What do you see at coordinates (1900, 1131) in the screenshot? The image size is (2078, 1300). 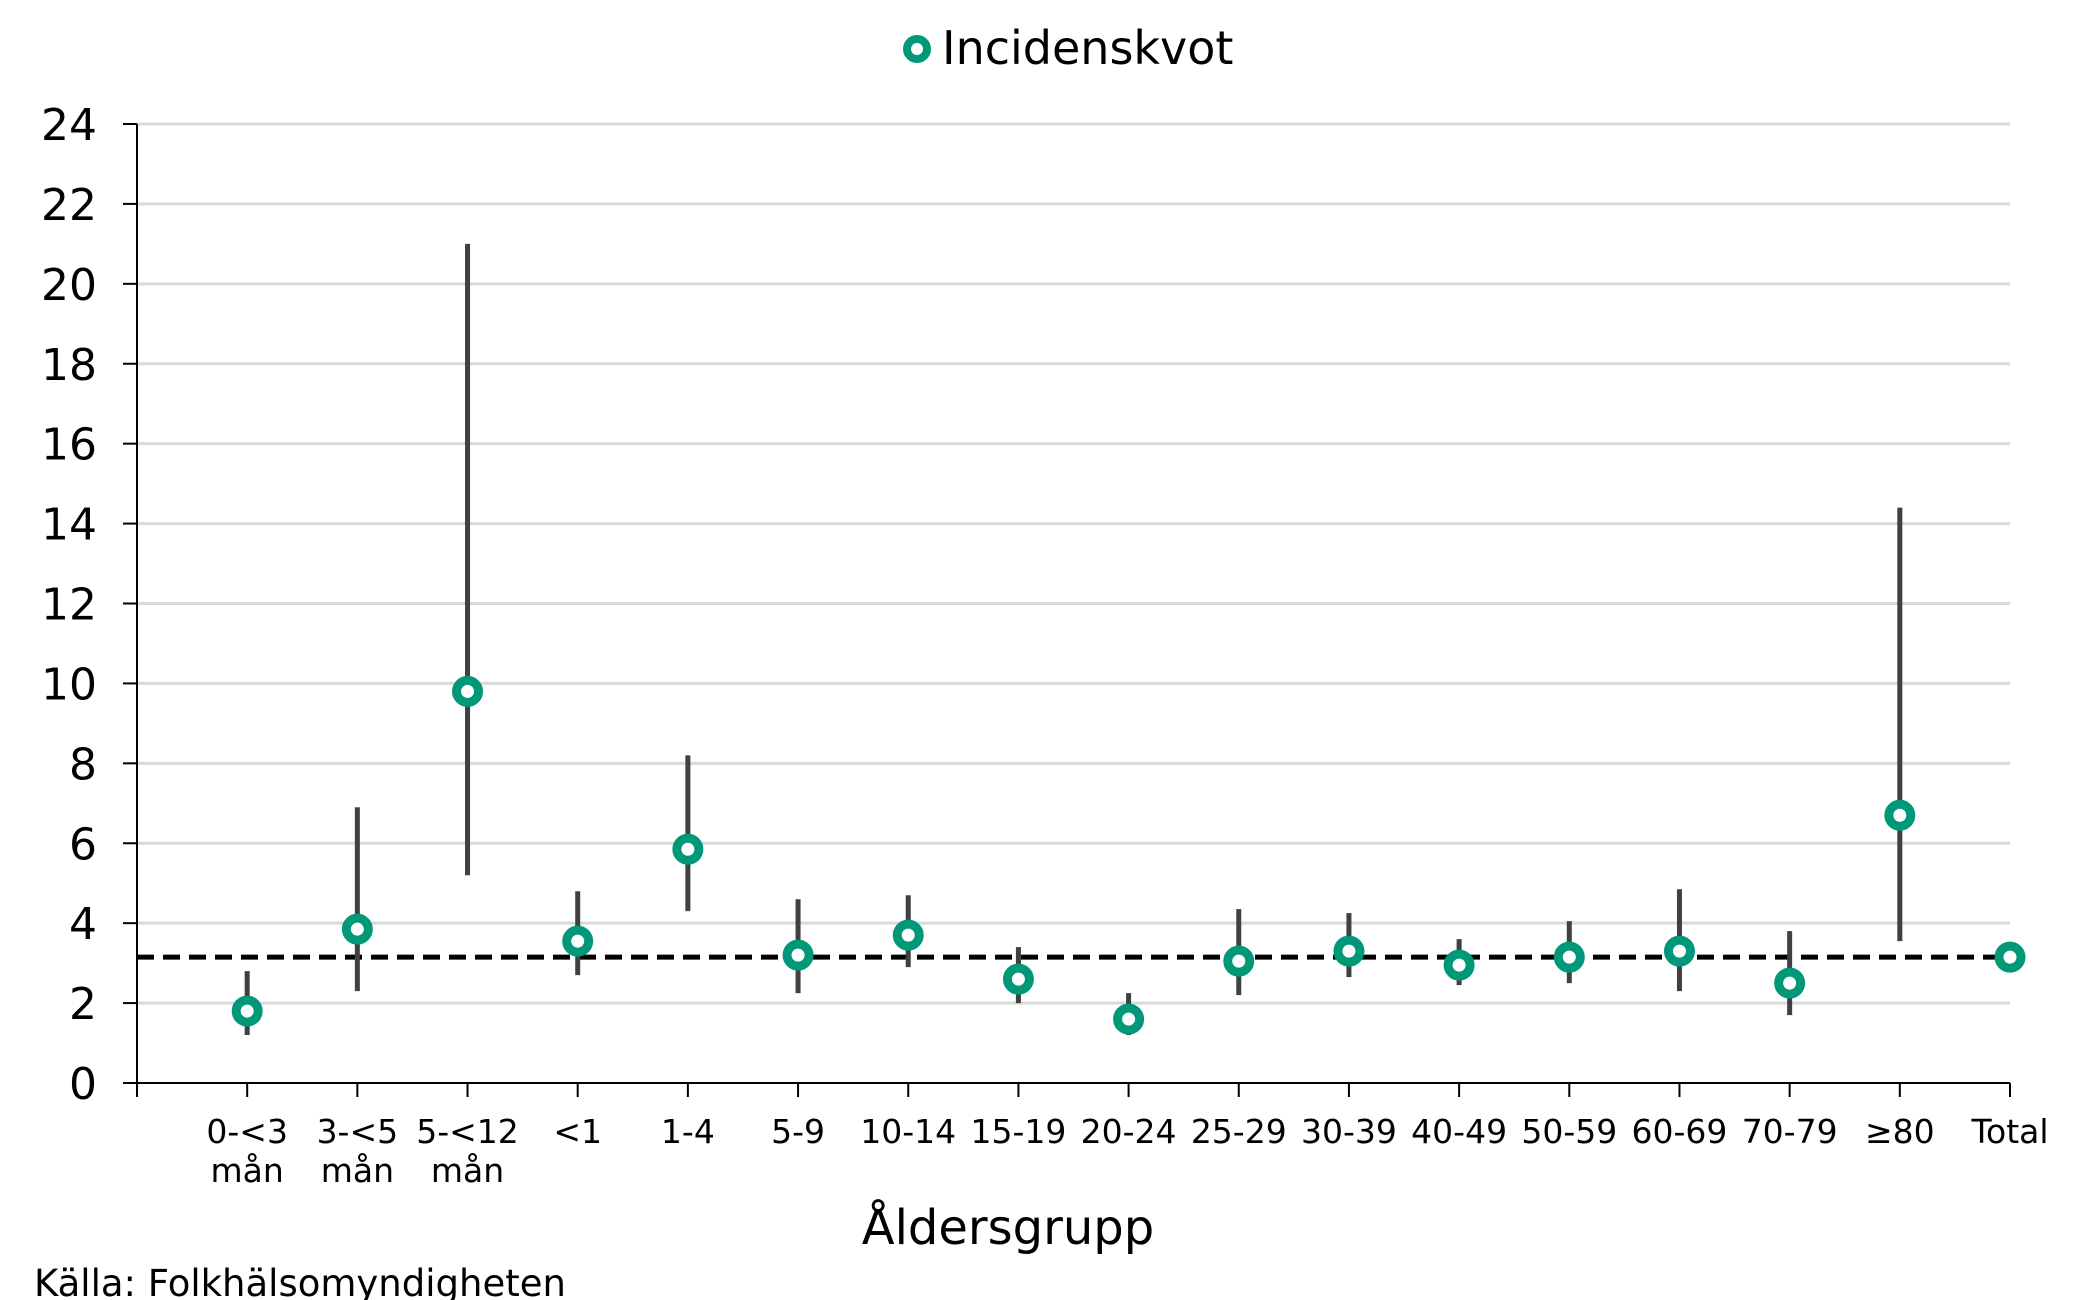 I see `x-tick-label: ≥80` at bounding box center [1900, 1131].